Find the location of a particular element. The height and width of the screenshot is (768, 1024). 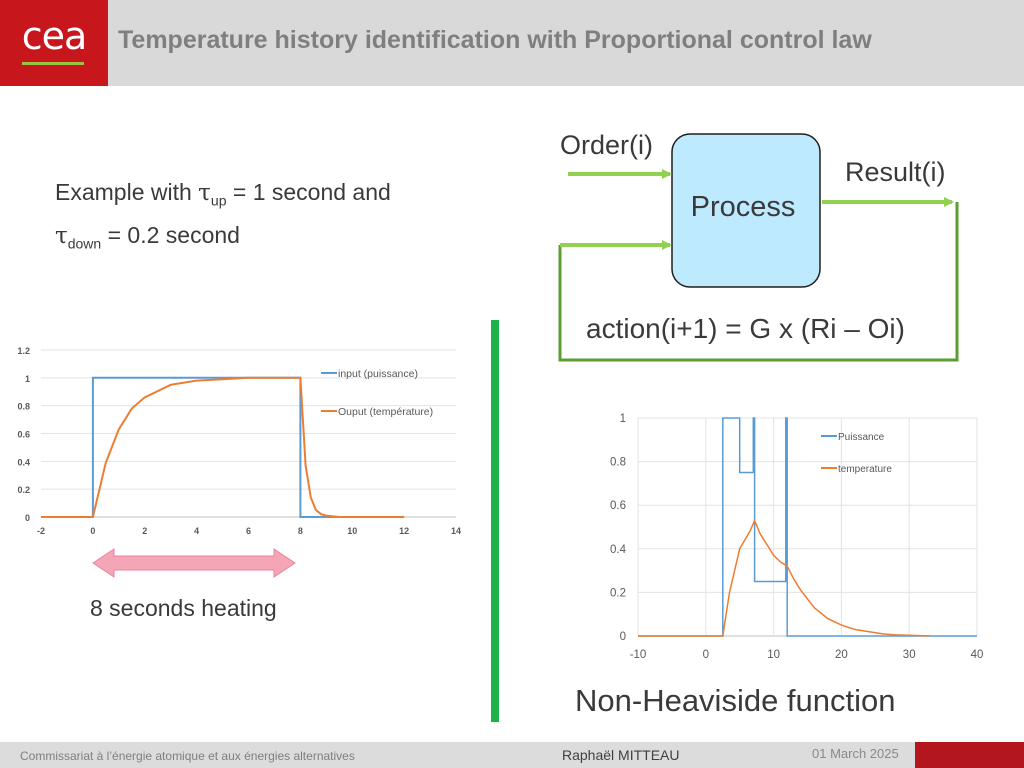

heating-double-arrow is located at coordinates (194, 563).